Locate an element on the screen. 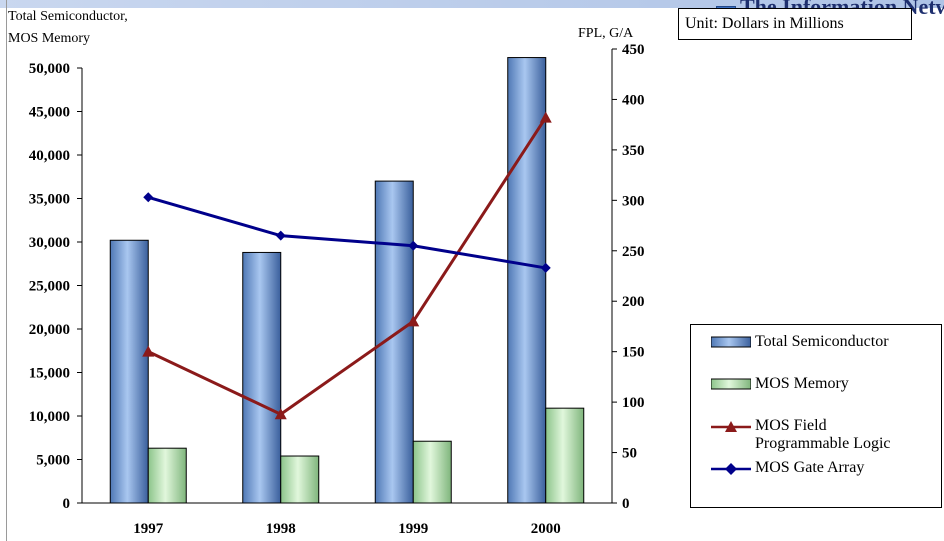 The image size is (944, 541). left-border-line is located at coordinates (6, 270).